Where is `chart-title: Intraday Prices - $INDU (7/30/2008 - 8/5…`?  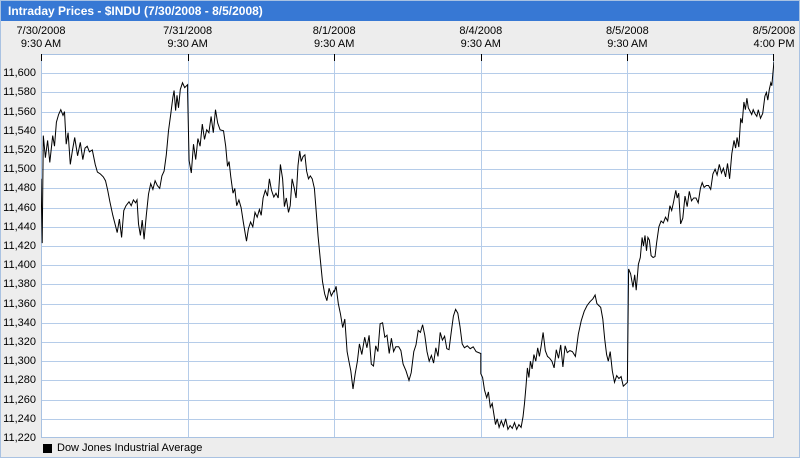 chart-title: Intraday Prices - $INDU (7/30/2008 - 8/5… is located at coordinates (135, 11).